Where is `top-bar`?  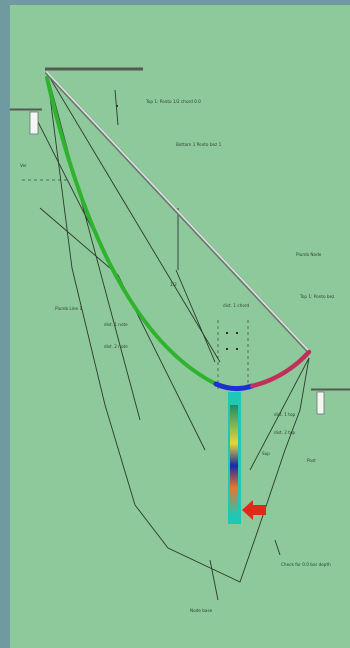
top-bar is located at coordinates (94, 69).